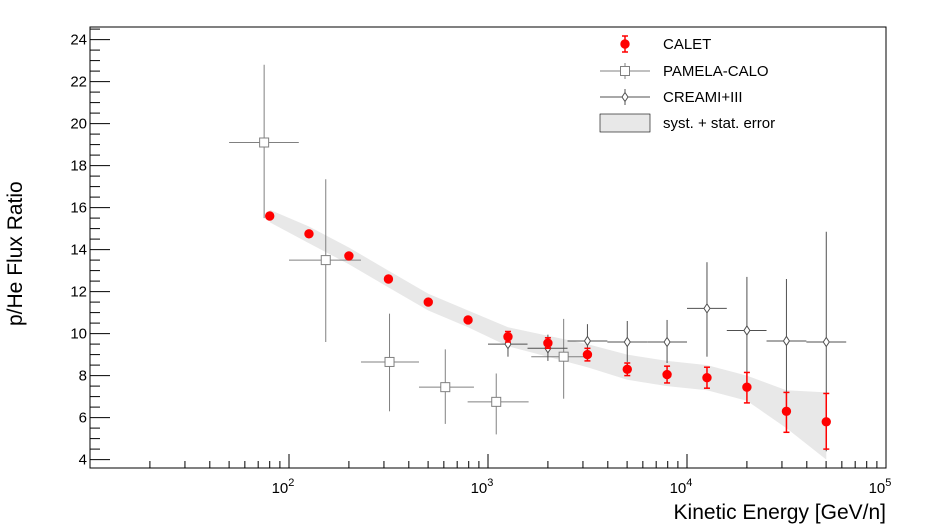 This screenshot has height=526, width=941. What do you see at coordinates (703, 97) in the screenshot?
I see `legend-label: CREAMI+III` at bounding box center [703, 97].